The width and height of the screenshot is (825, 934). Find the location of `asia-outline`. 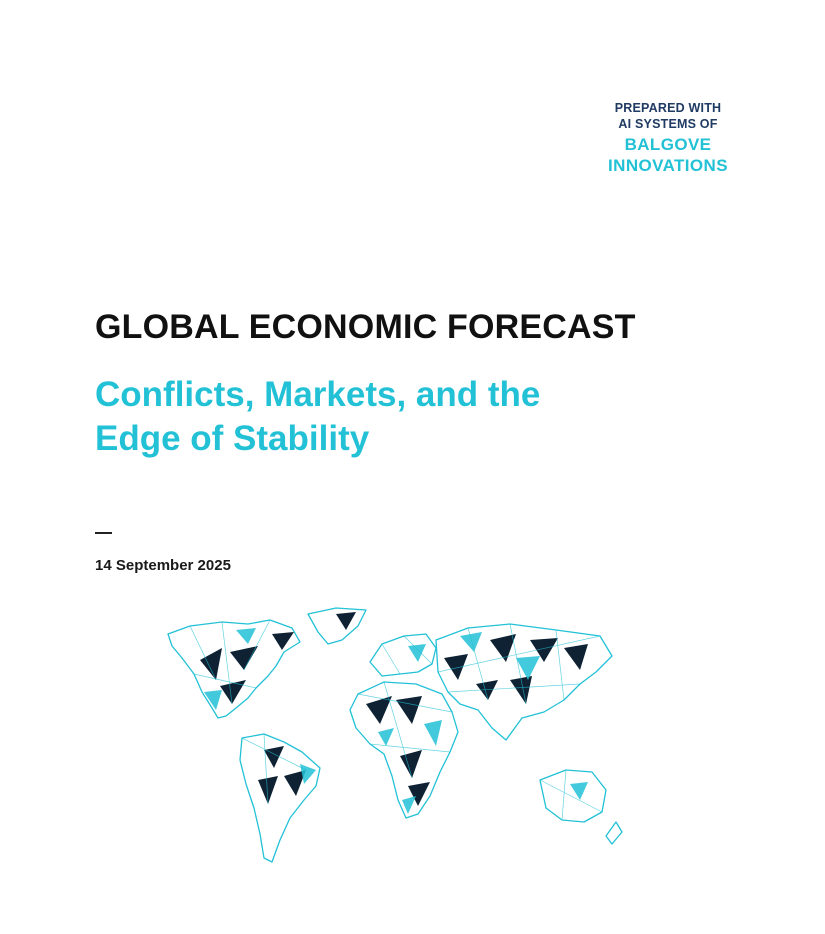

asia-outline is located at coordinates (524, 682).